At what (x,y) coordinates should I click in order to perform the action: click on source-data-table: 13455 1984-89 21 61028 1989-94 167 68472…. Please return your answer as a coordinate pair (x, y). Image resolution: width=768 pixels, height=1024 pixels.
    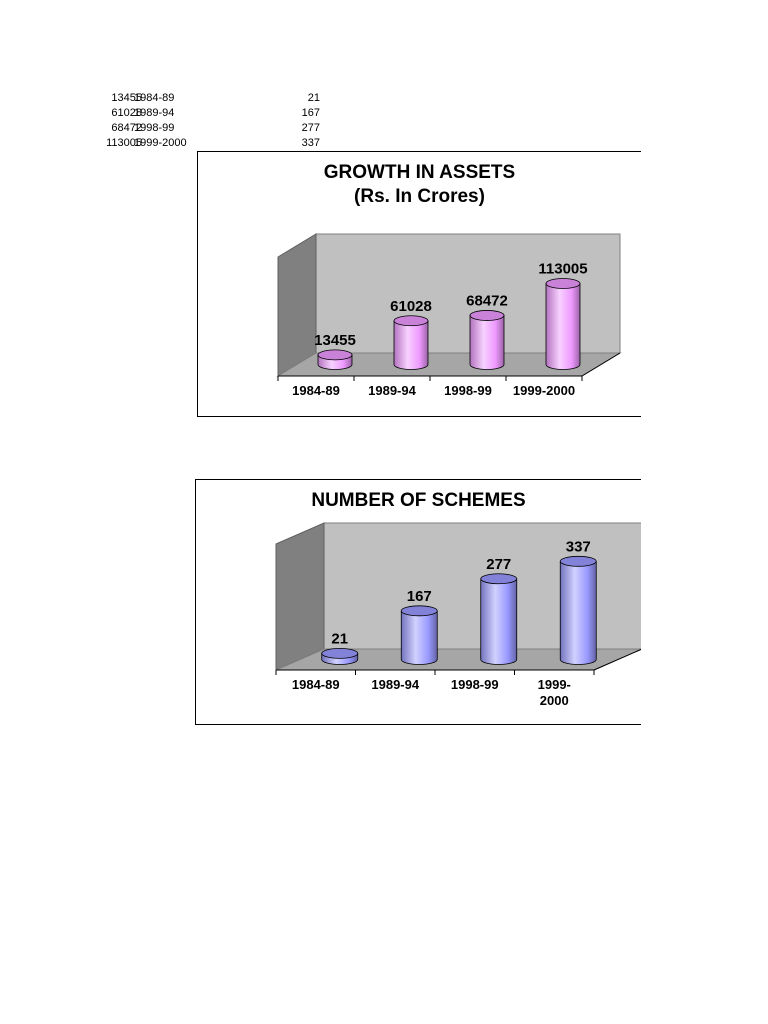
    Looking at the image, I should click on (210, 121).